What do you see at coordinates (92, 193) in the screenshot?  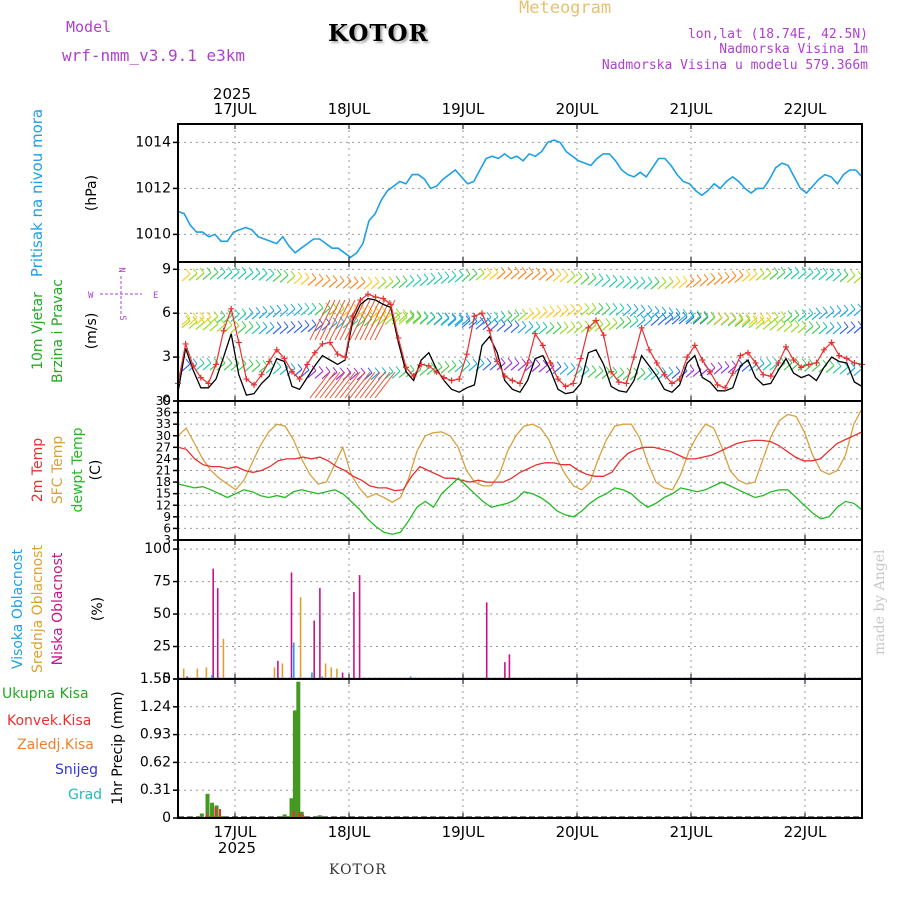 I see `pressure-unit: (hPa)` at bounding box center [92, 193].